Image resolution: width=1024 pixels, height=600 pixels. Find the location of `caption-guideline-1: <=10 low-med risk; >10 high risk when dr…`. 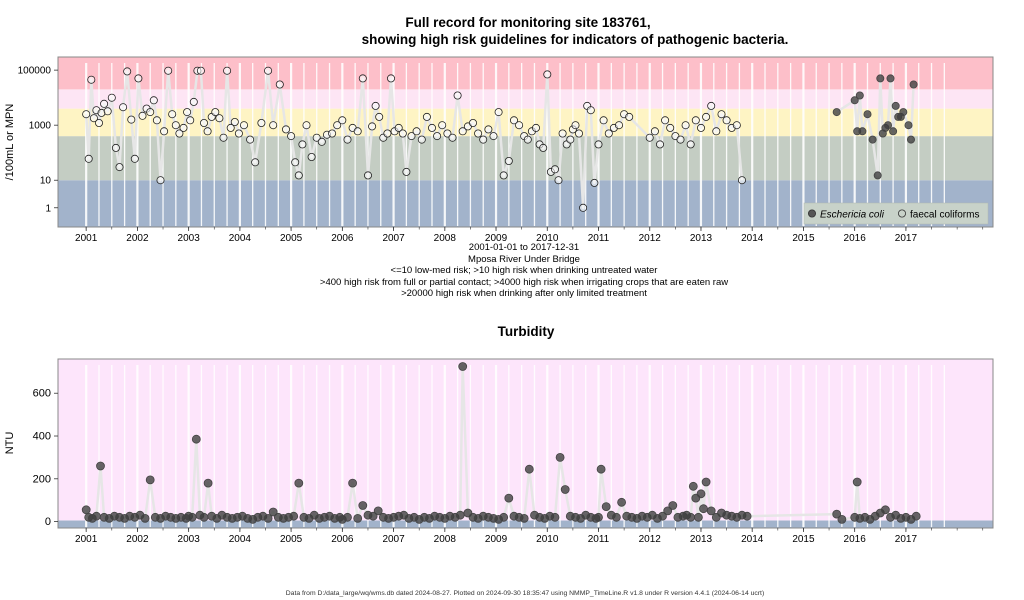

caption-guideline-1: <=10 low-med risk; >10 high risk when dr… is located at coordinates (524, 270).